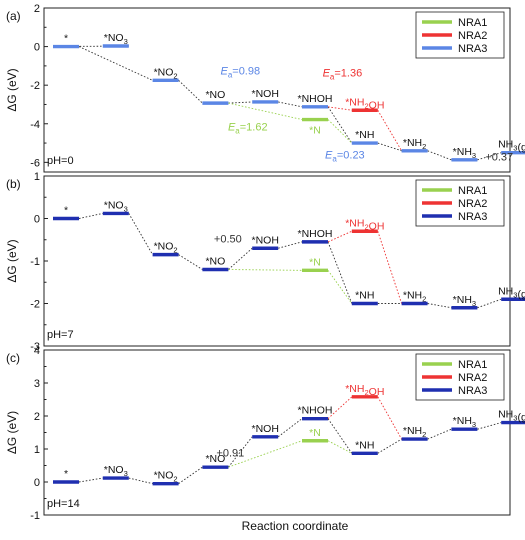 The height and width of the screenshot is (540, 525). I want to click on energy-annotation: +0.50, so click(228, 240).